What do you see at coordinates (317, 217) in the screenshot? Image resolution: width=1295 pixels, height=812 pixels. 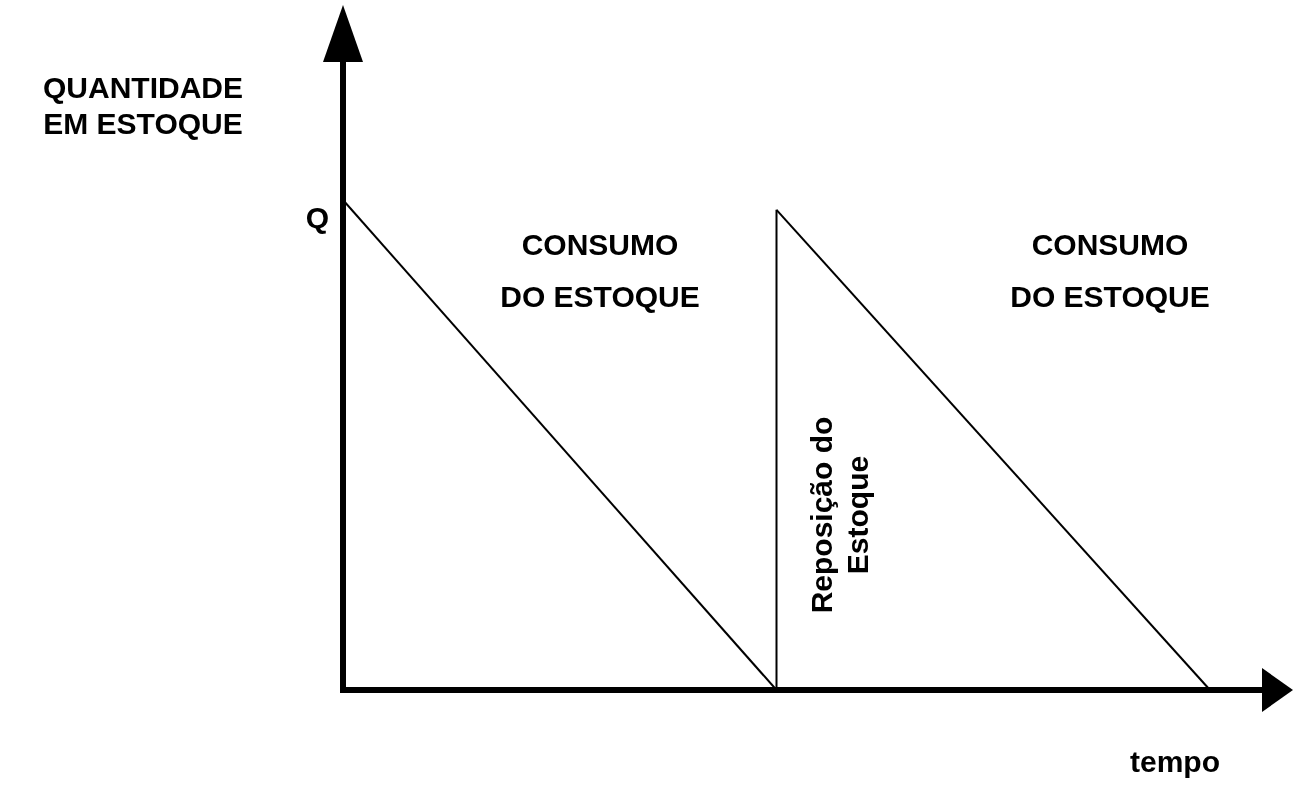 I see `text: Q` at bounding box center [317, 217].